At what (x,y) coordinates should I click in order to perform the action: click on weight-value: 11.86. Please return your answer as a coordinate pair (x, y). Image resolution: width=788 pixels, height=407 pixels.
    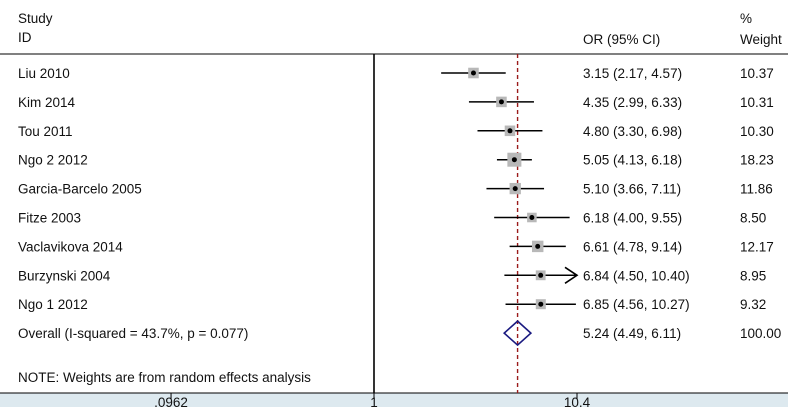
    Looking at the image, I should click on (756, 189).